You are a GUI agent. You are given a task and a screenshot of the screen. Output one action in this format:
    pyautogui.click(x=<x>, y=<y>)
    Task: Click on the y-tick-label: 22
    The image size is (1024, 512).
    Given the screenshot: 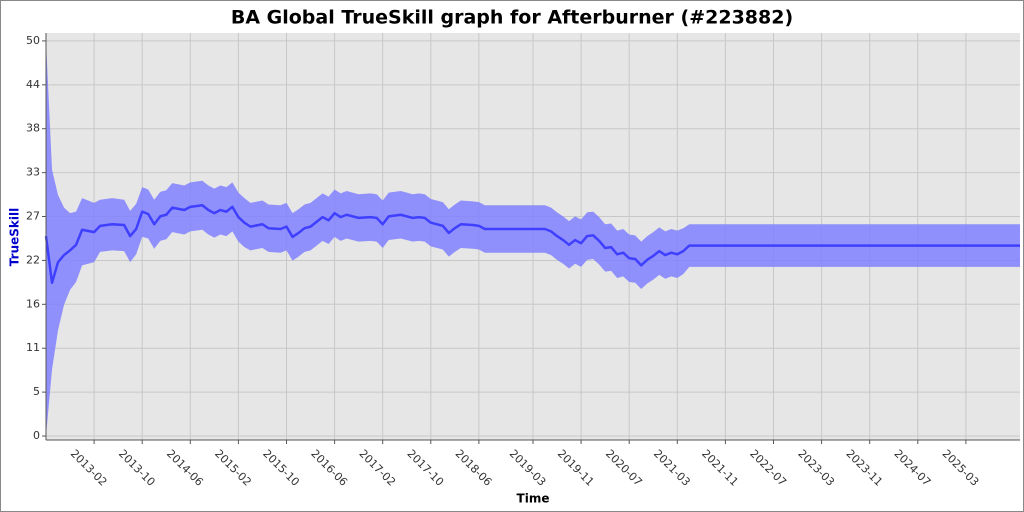 What is the action you would take?
    pyautogui.click(x=33, y=259)
    